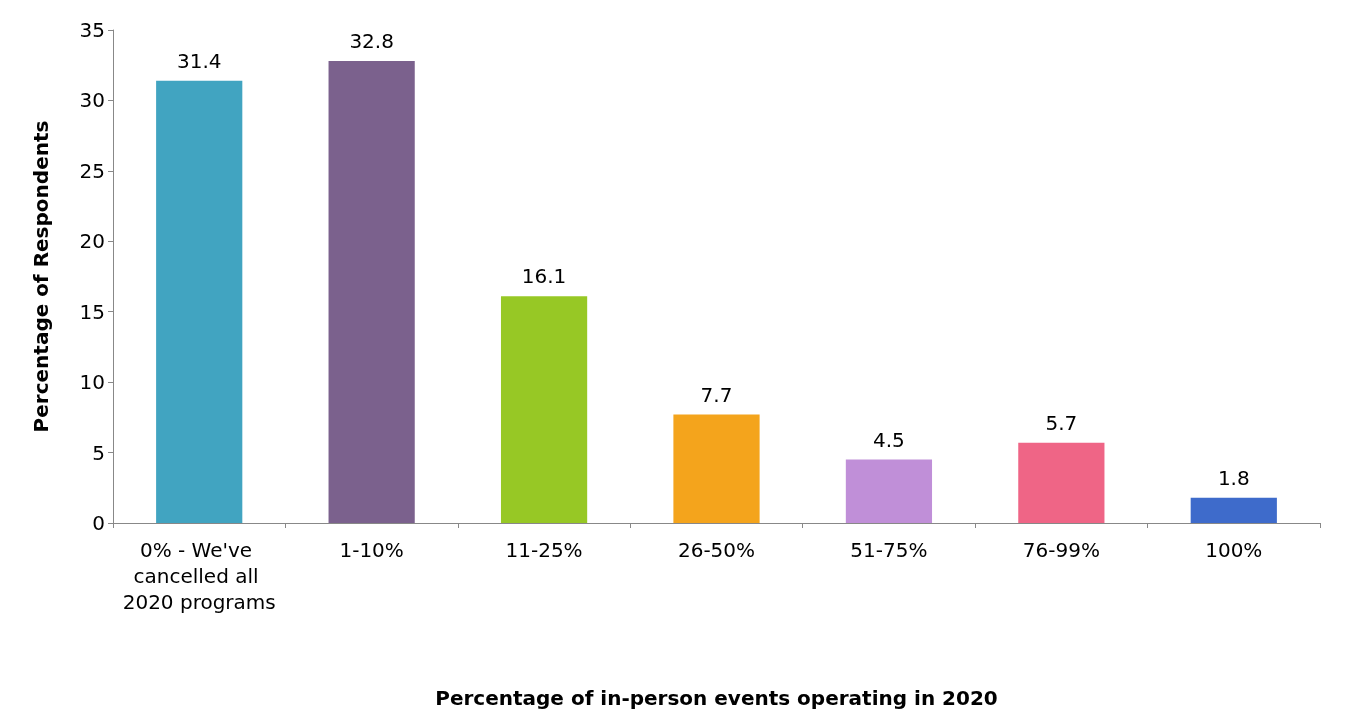  I want to click on x-tick-label: 11-25%, so click(544, 550).